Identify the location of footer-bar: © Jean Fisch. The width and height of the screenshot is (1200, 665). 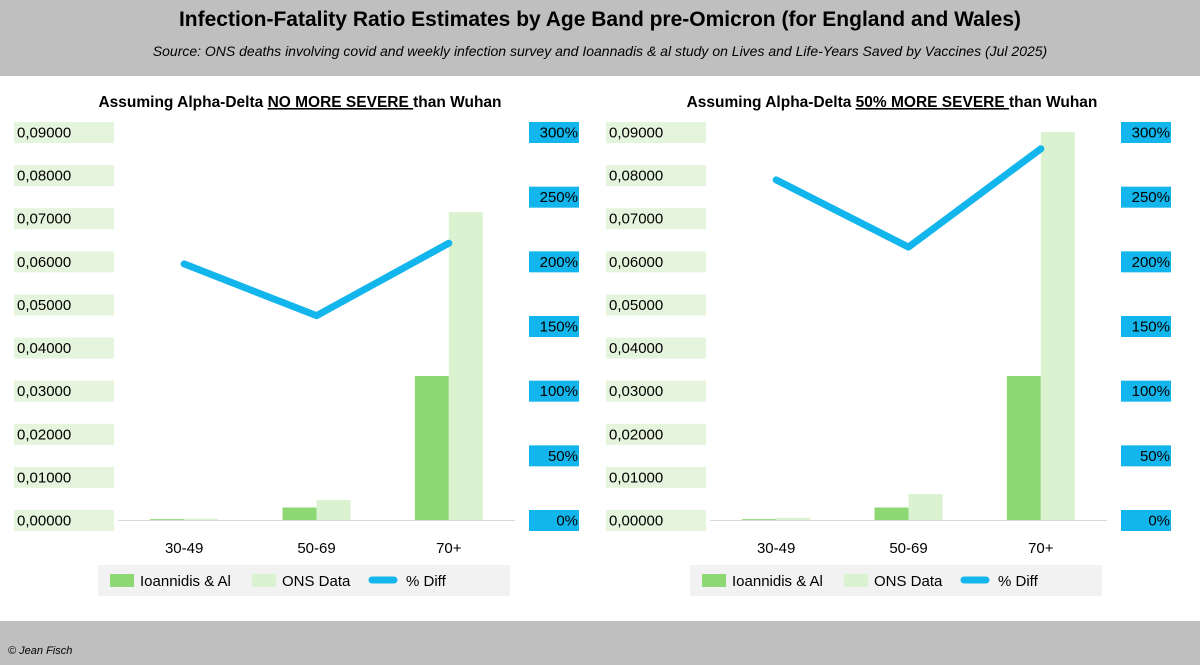
(600, 643).